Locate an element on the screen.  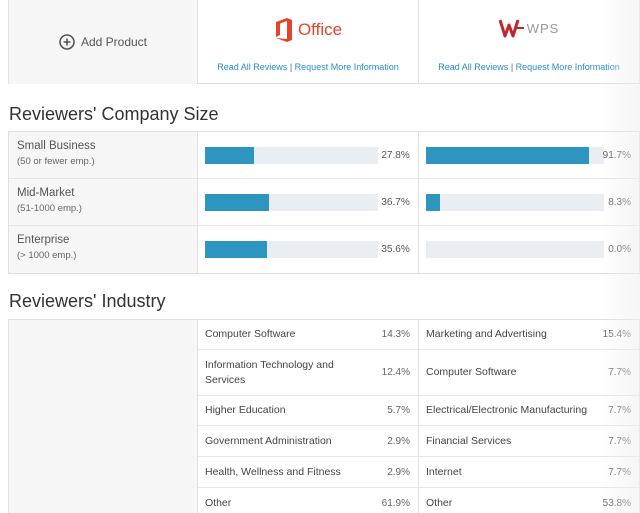
office-logo-text: Office is located at coordinates (320, 29).